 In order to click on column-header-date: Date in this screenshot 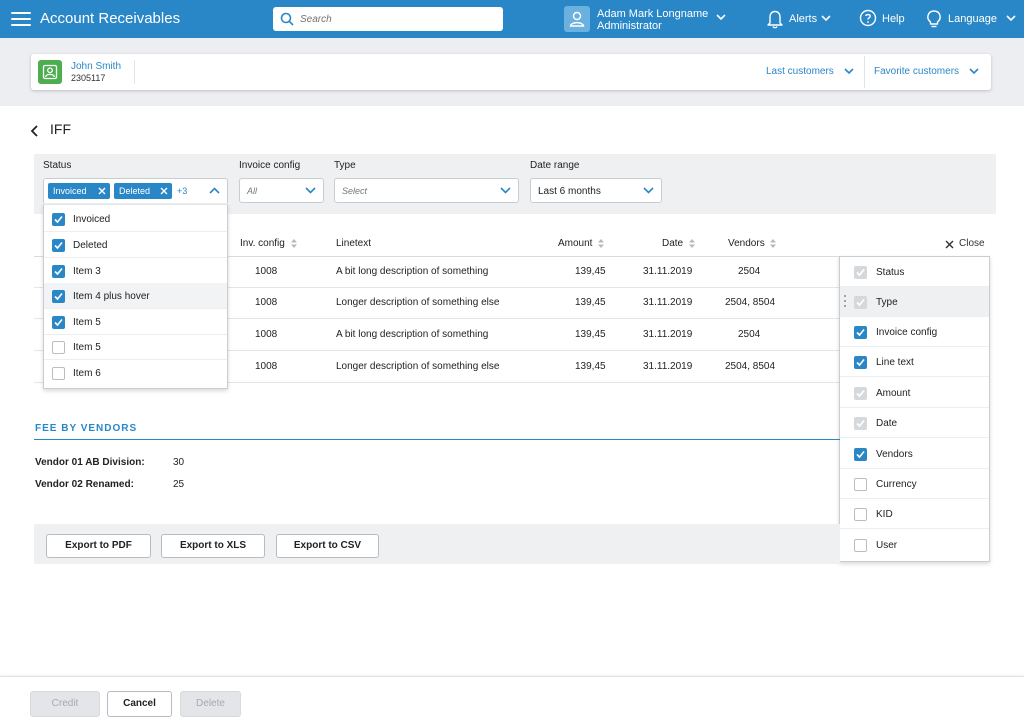, I will do `click(678, 243)`.